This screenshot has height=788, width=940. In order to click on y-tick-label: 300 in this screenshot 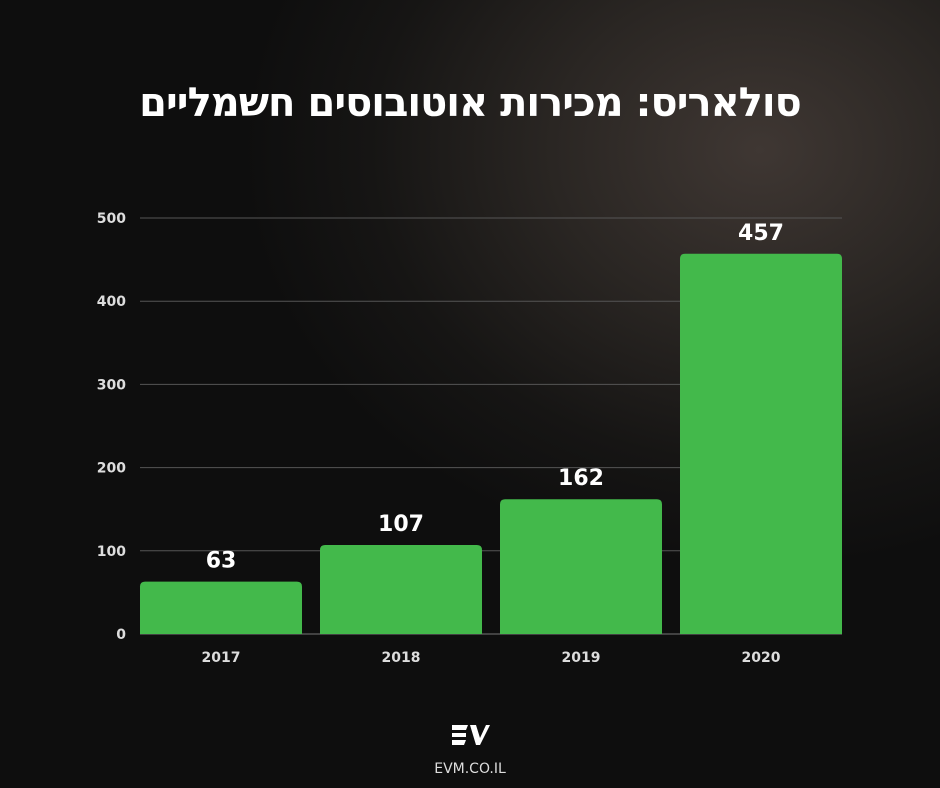, I will do `click(111, 385)`.